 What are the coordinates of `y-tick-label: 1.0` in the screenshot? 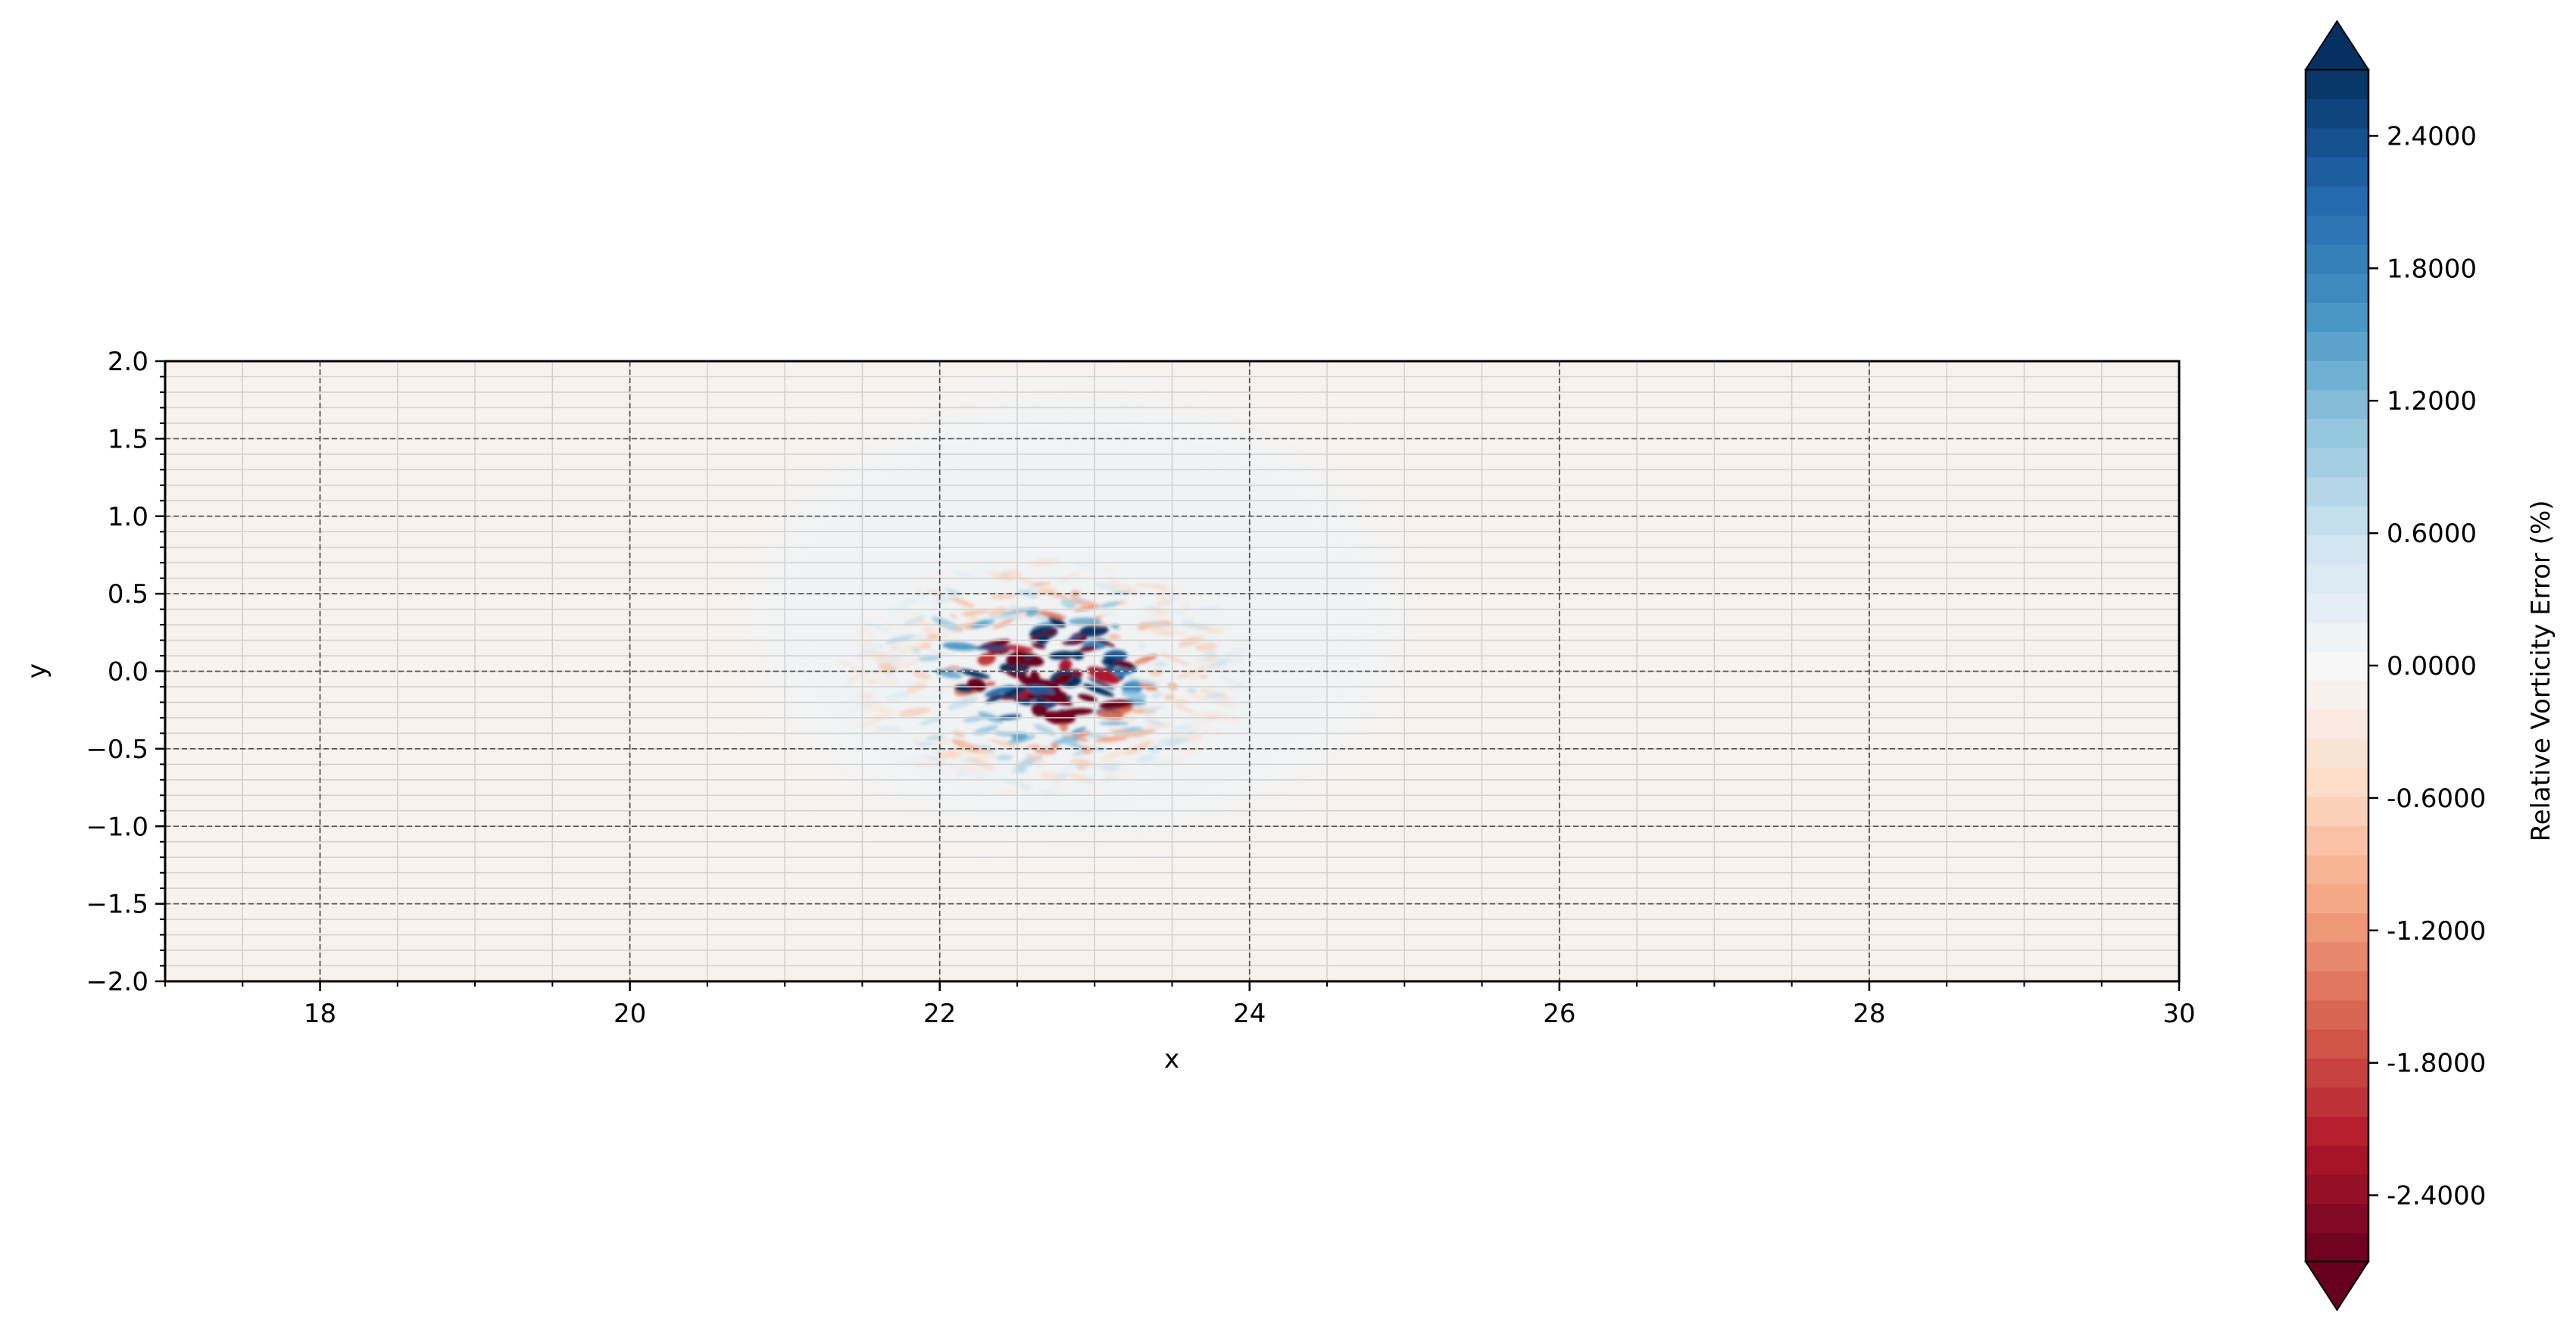 It's located at (128, 517).